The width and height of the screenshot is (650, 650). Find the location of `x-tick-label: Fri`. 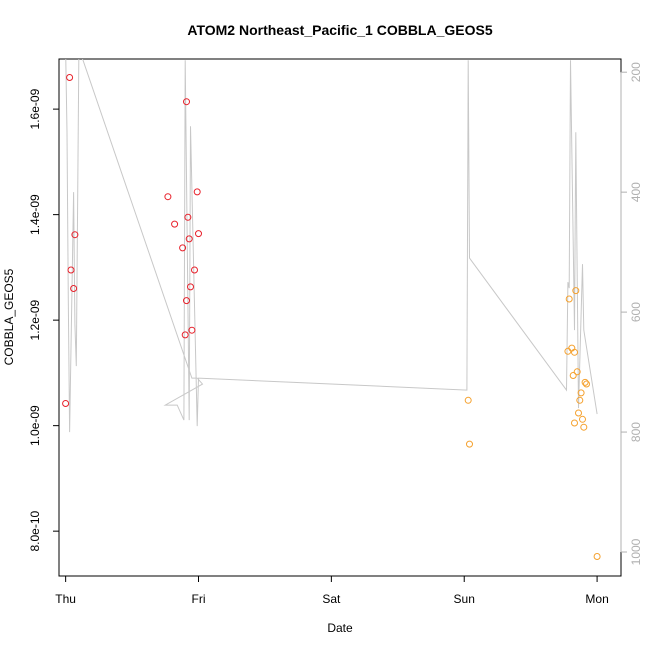

x-tick-label: Fri is located at coordinates (199, 599).